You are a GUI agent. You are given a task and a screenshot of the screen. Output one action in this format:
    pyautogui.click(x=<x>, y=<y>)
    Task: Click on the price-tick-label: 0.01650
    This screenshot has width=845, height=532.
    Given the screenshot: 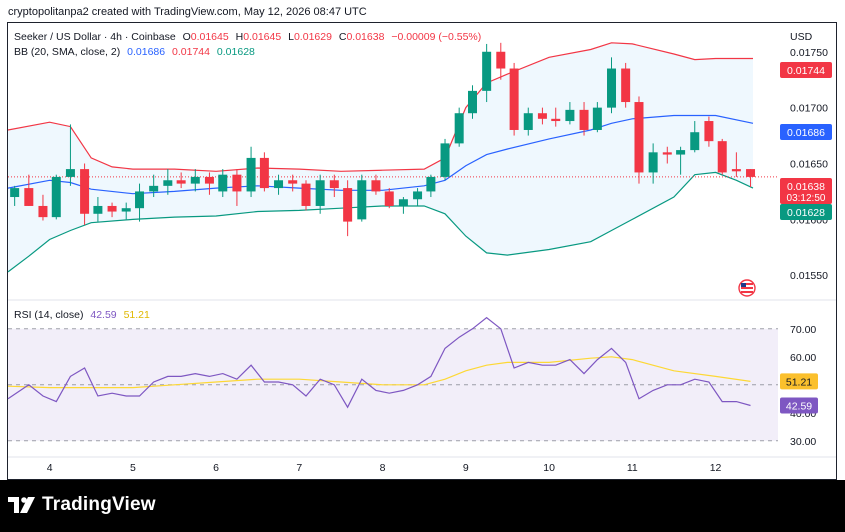 What is the action you would take?
    pyautogui.click(x=809, y=165)
    